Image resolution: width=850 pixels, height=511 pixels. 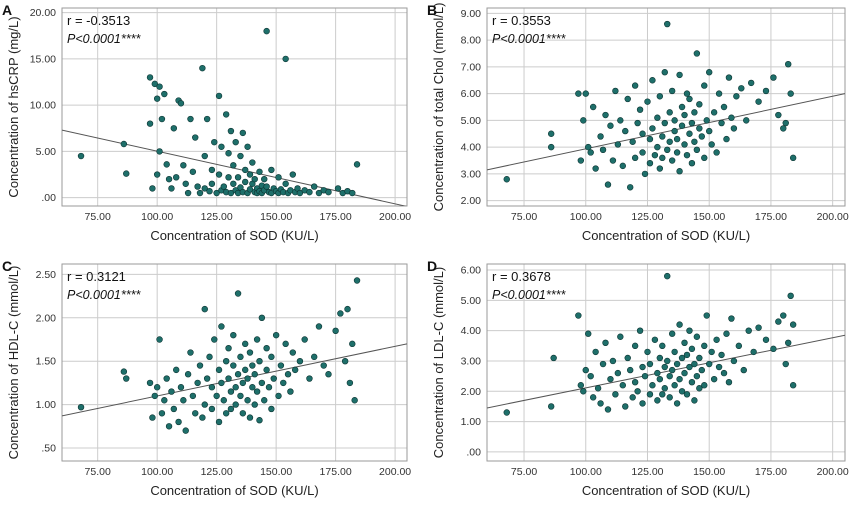 I want to click on y-tick-label: 5.00, so click(x=471, y=121).